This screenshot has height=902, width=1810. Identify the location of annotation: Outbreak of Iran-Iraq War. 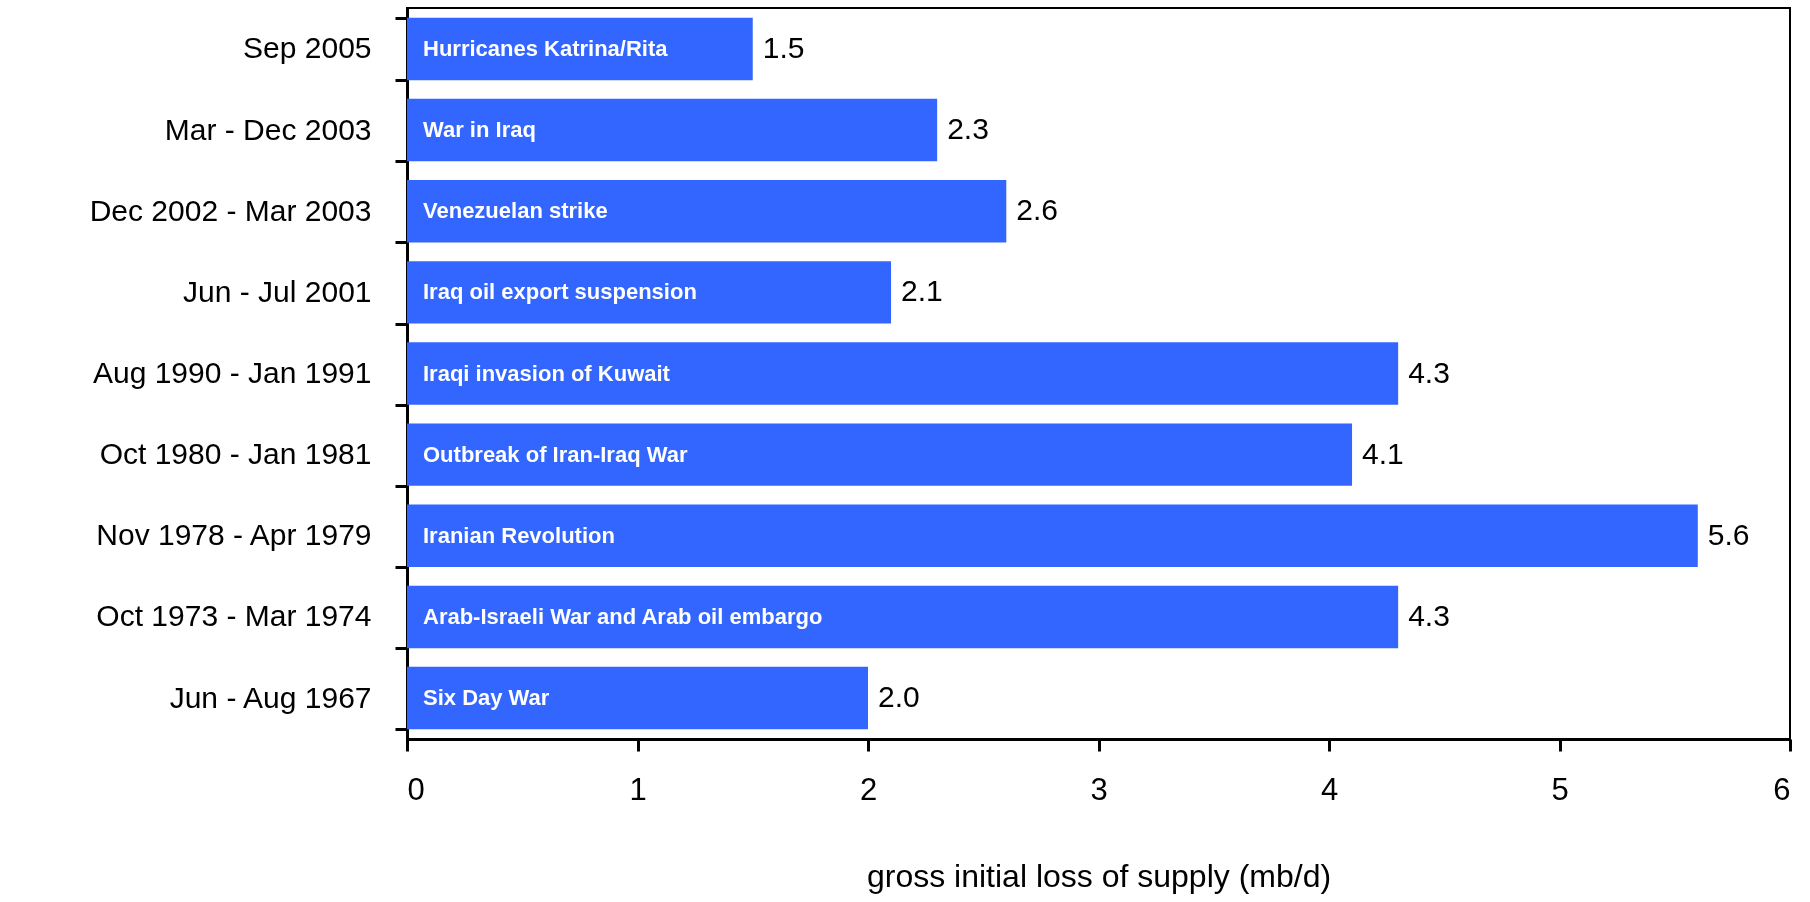
(555, 454).